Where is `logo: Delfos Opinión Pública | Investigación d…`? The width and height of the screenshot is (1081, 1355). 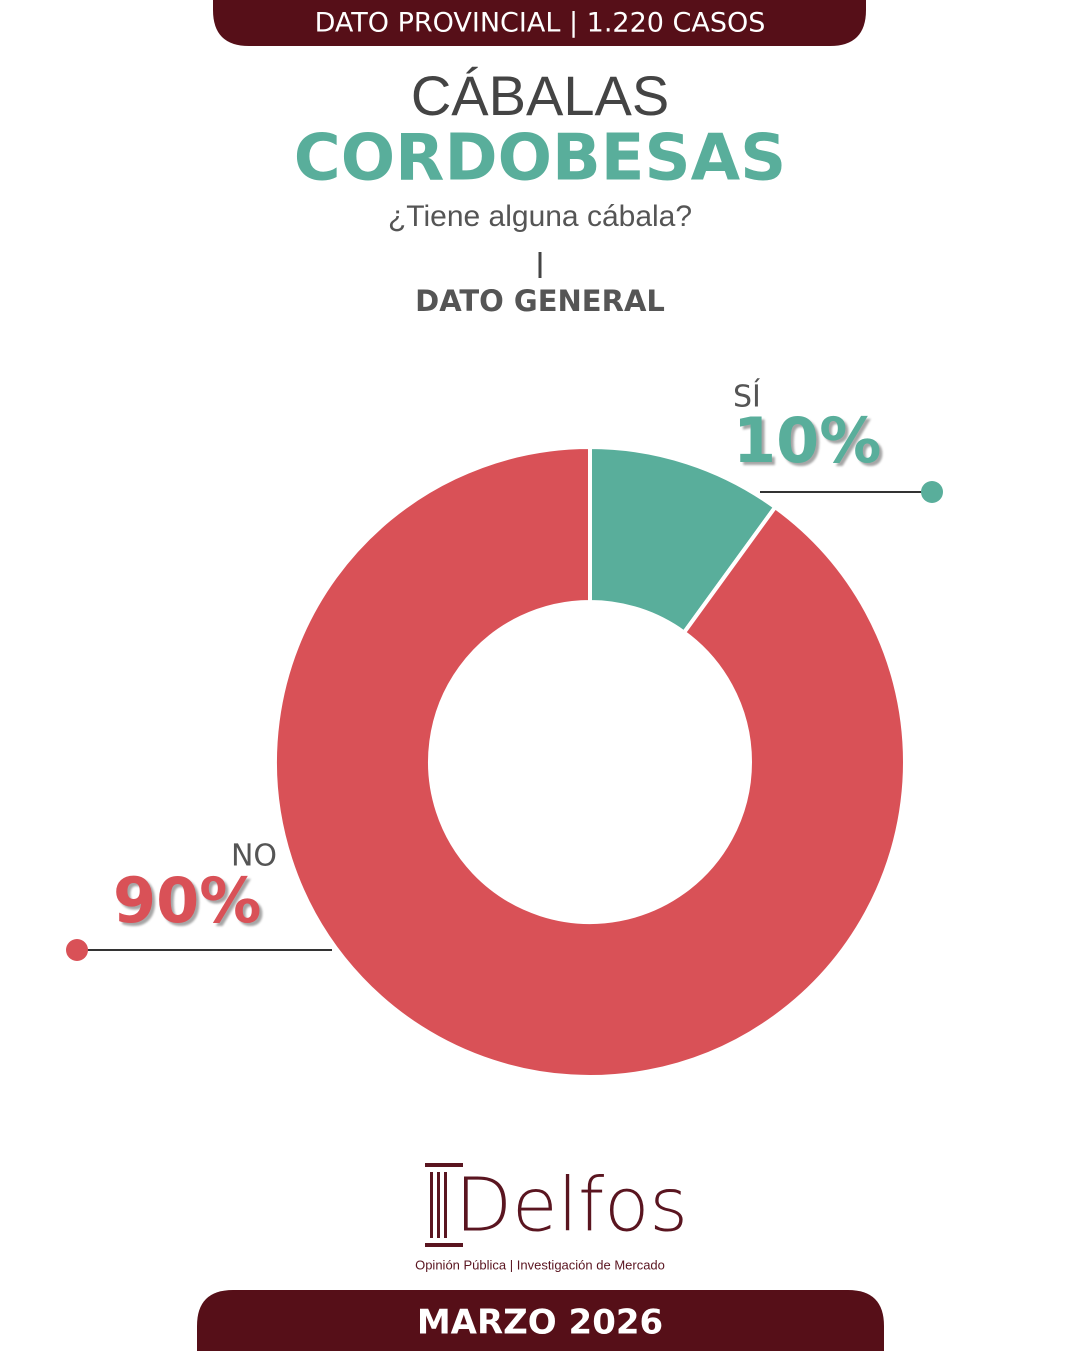 logo: Delfos Opinión Pública | Investigación d… is located at coordinates (551, 1218).